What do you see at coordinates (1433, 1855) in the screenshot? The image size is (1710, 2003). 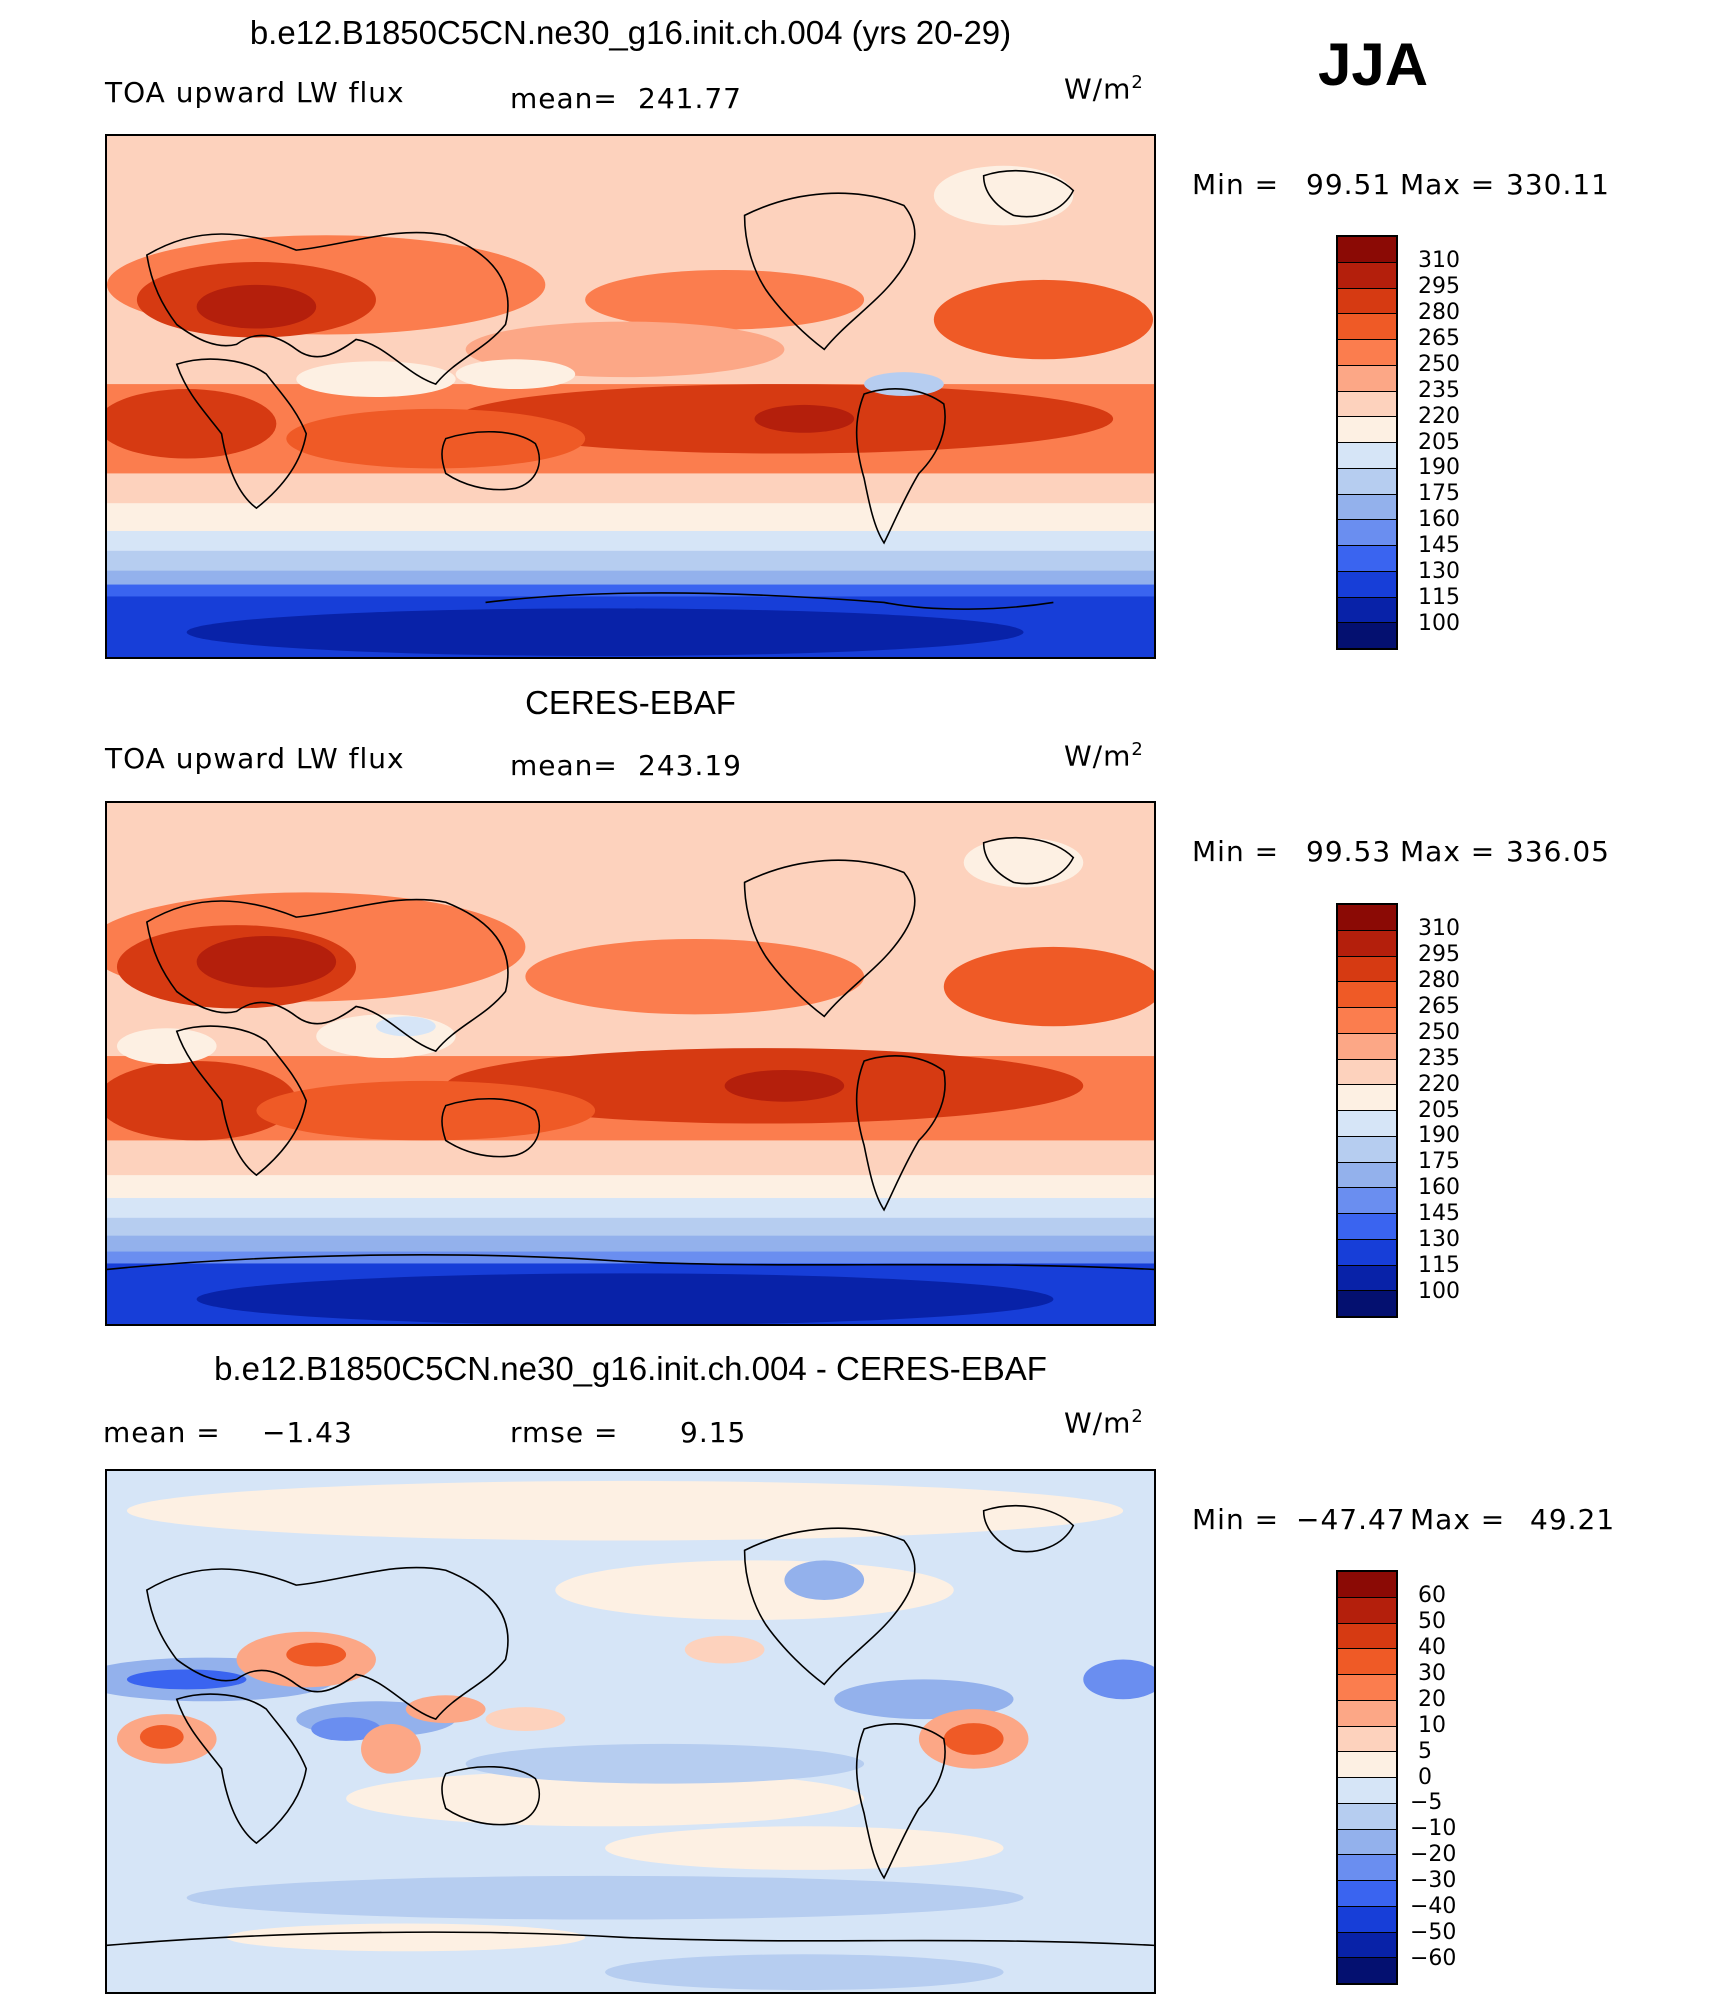 I see `colorbar-tick-label: −20` at bounding box center [1433, 1855].